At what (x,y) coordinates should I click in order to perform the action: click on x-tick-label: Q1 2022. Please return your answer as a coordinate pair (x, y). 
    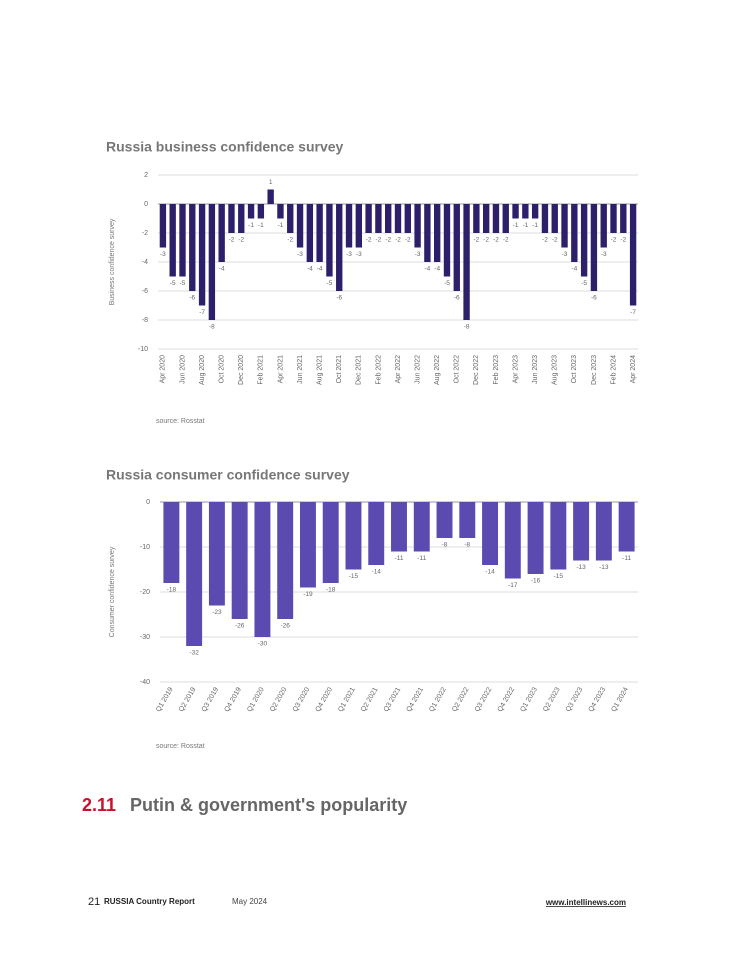
    Looking at the image, I should click on (438, 699).